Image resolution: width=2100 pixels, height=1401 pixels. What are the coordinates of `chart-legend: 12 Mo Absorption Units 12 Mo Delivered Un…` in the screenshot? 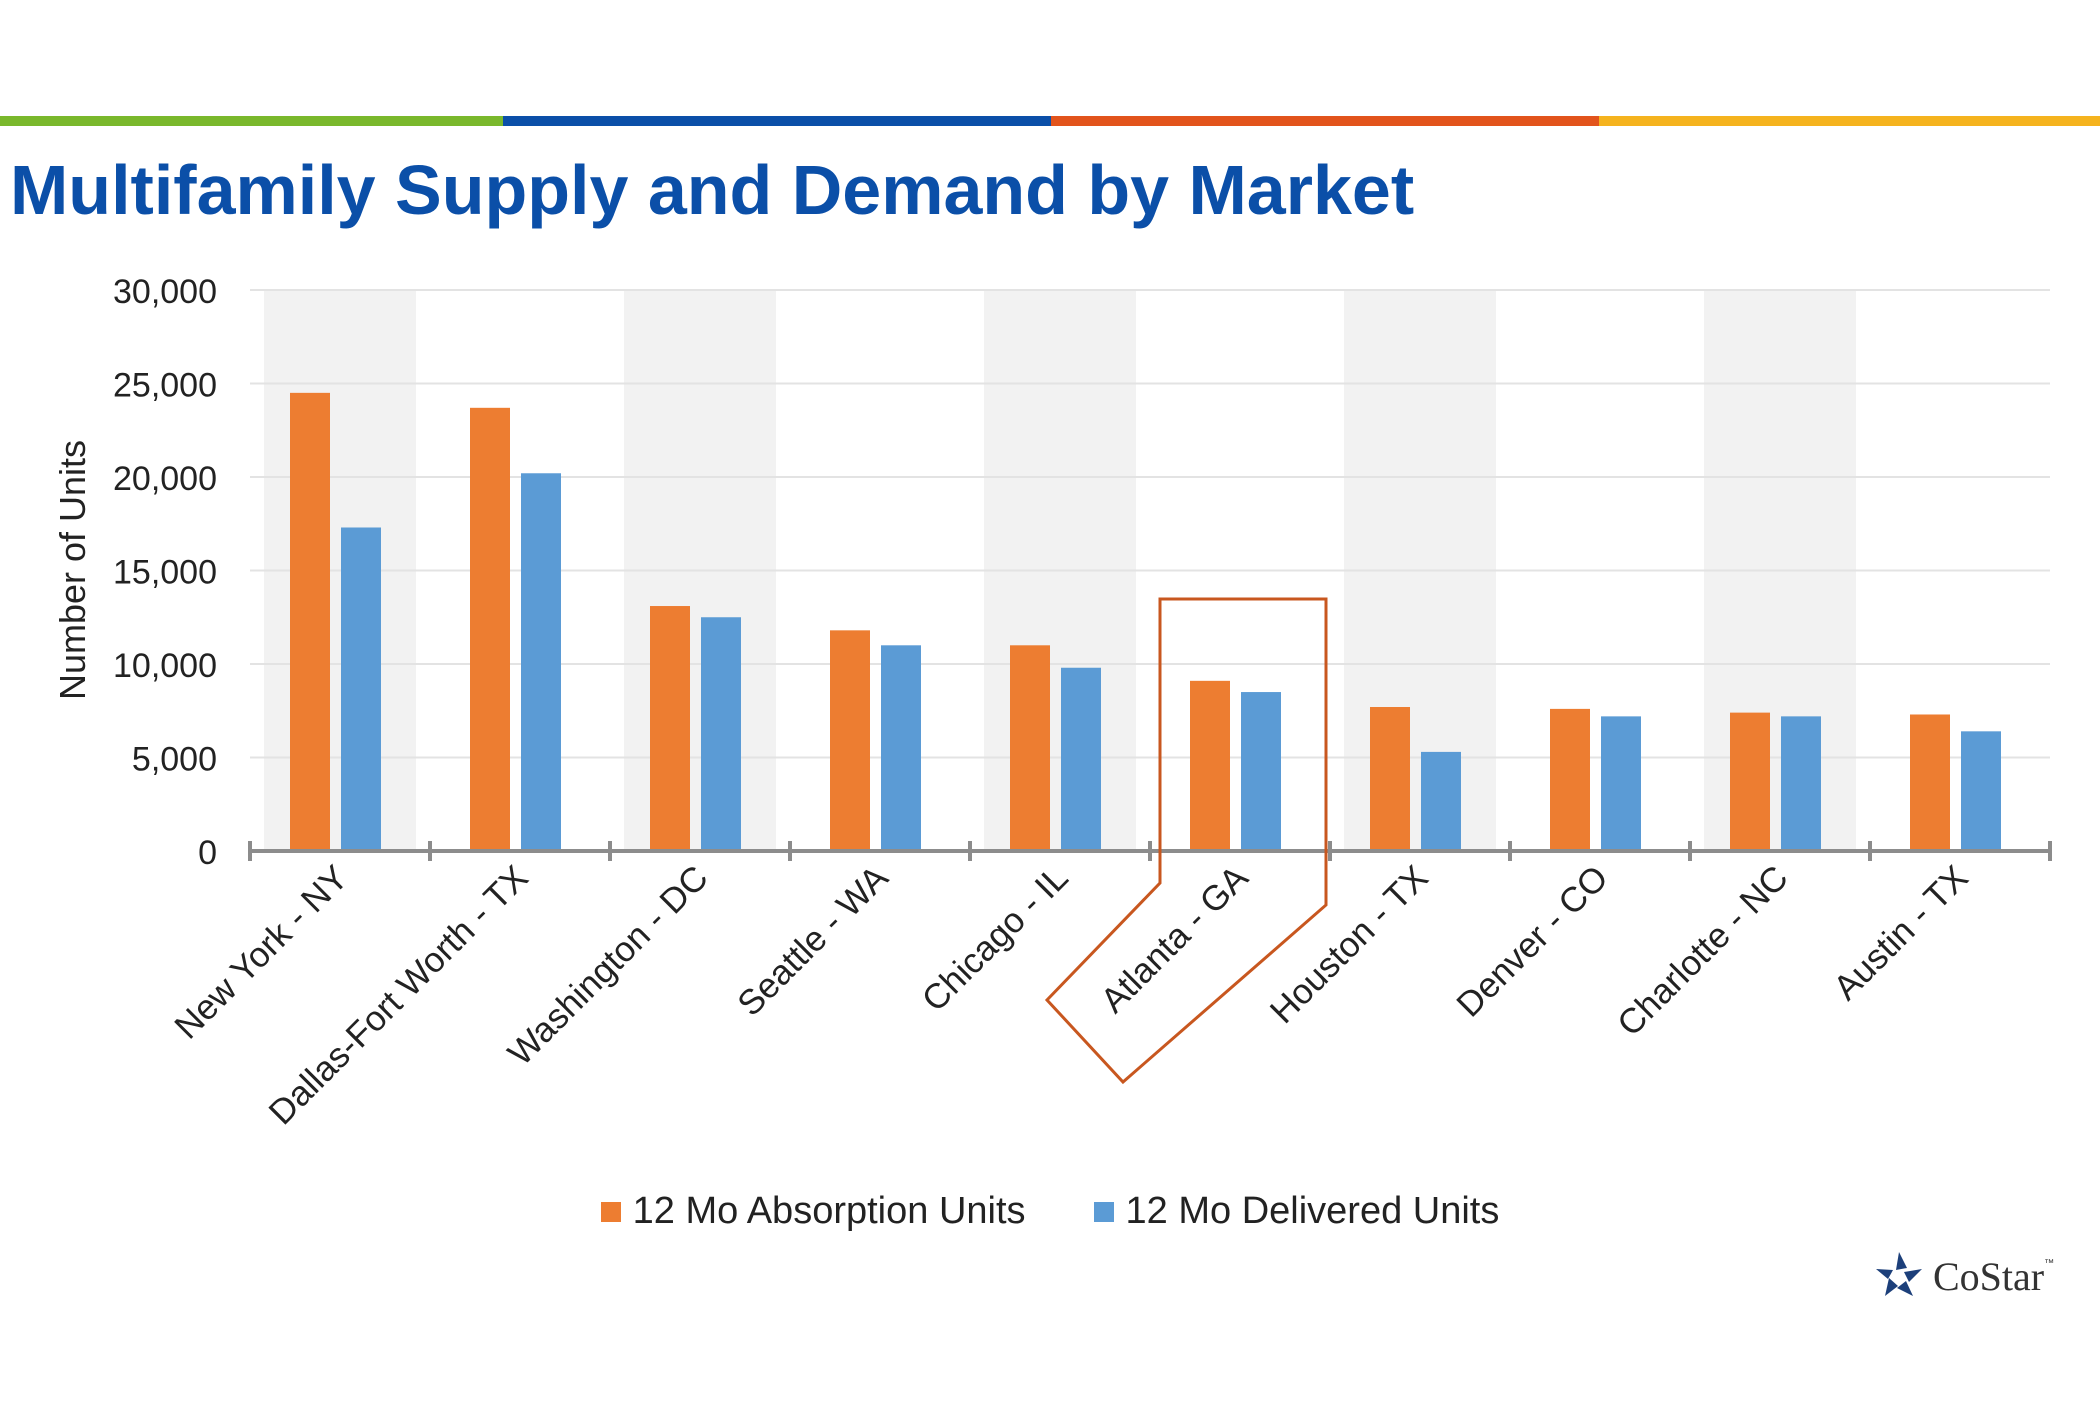 It's located at (1050, 1211).